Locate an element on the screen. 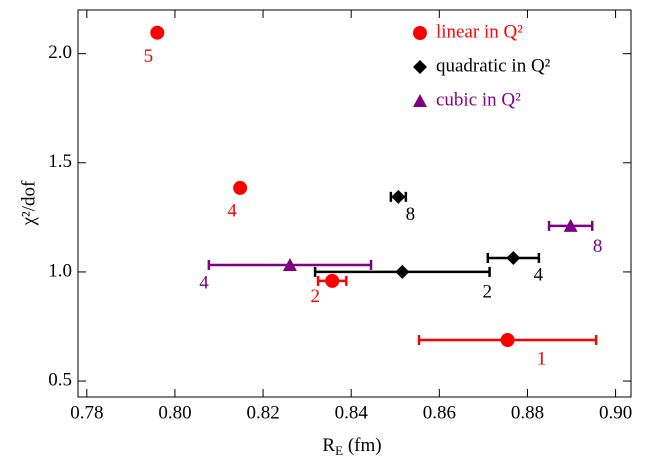 This screenshot has width=652, height=466. point-label: 5 is located at coordinates (149, 56).